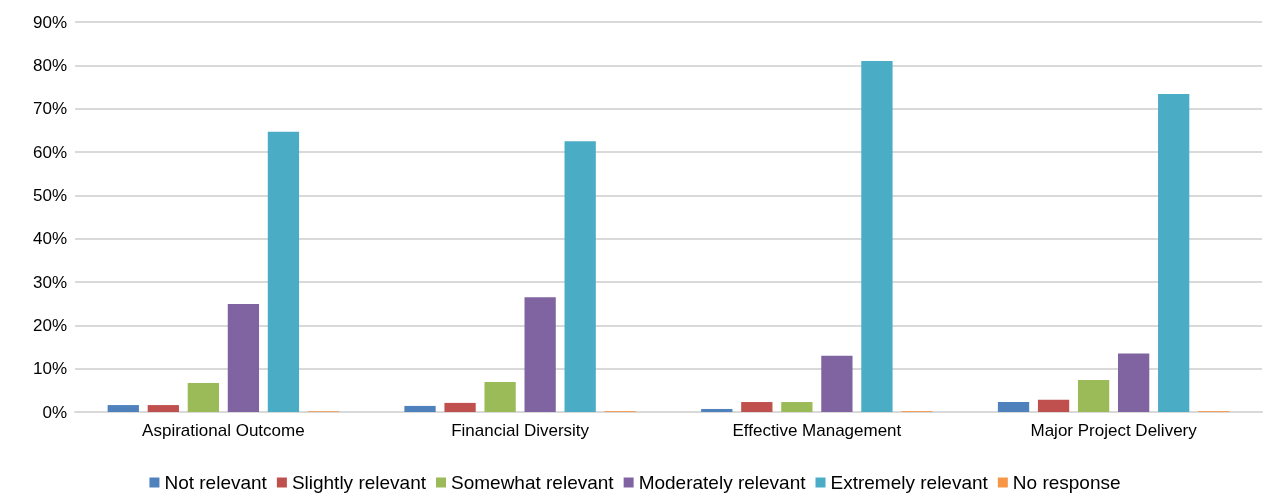 The height and width of the screenshot is (499, 1270). What do you see at coordinates (909, 482) in the screenshot?
I see `legend-label: Extremely relevant` at bounding box center [909, 482].